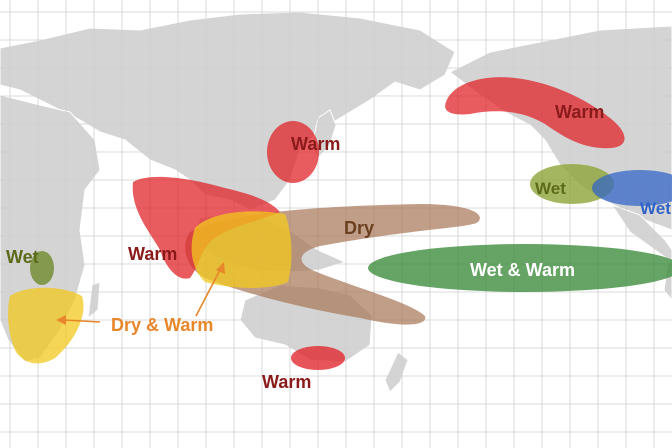  What do you see at coordinates (655, 208) in the screenshot?
I see `label-wet-us-southeast: Wet` at bounding box center [655, 208].